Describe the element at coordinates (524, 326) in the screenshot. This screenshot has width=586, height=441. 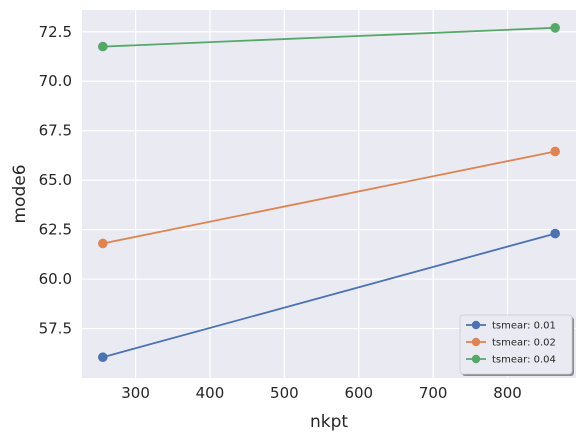
I see `legend-label: tsmear: 0.01` at that location.